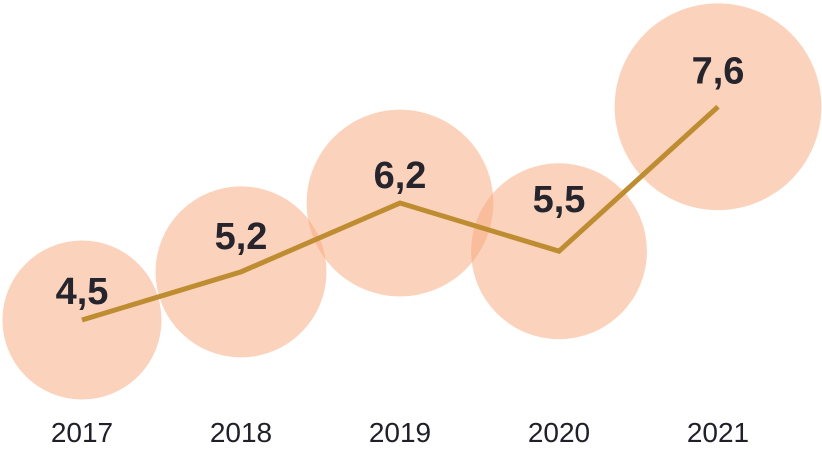  I want to click on year-label-2020: 2020, so click(559, 432).